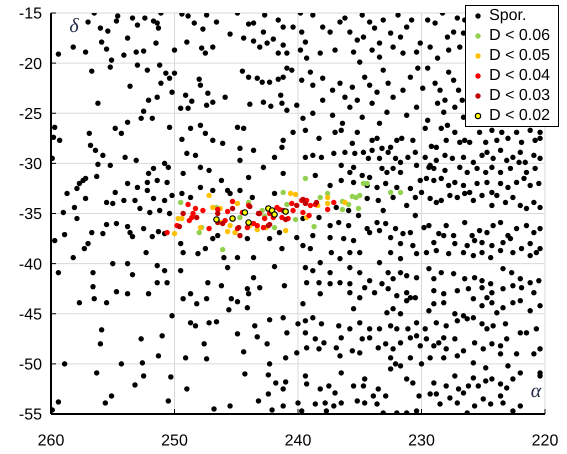 This screenshot has height=454, width=567. I want to click on x-tick-label: 230, so click(421, 441).